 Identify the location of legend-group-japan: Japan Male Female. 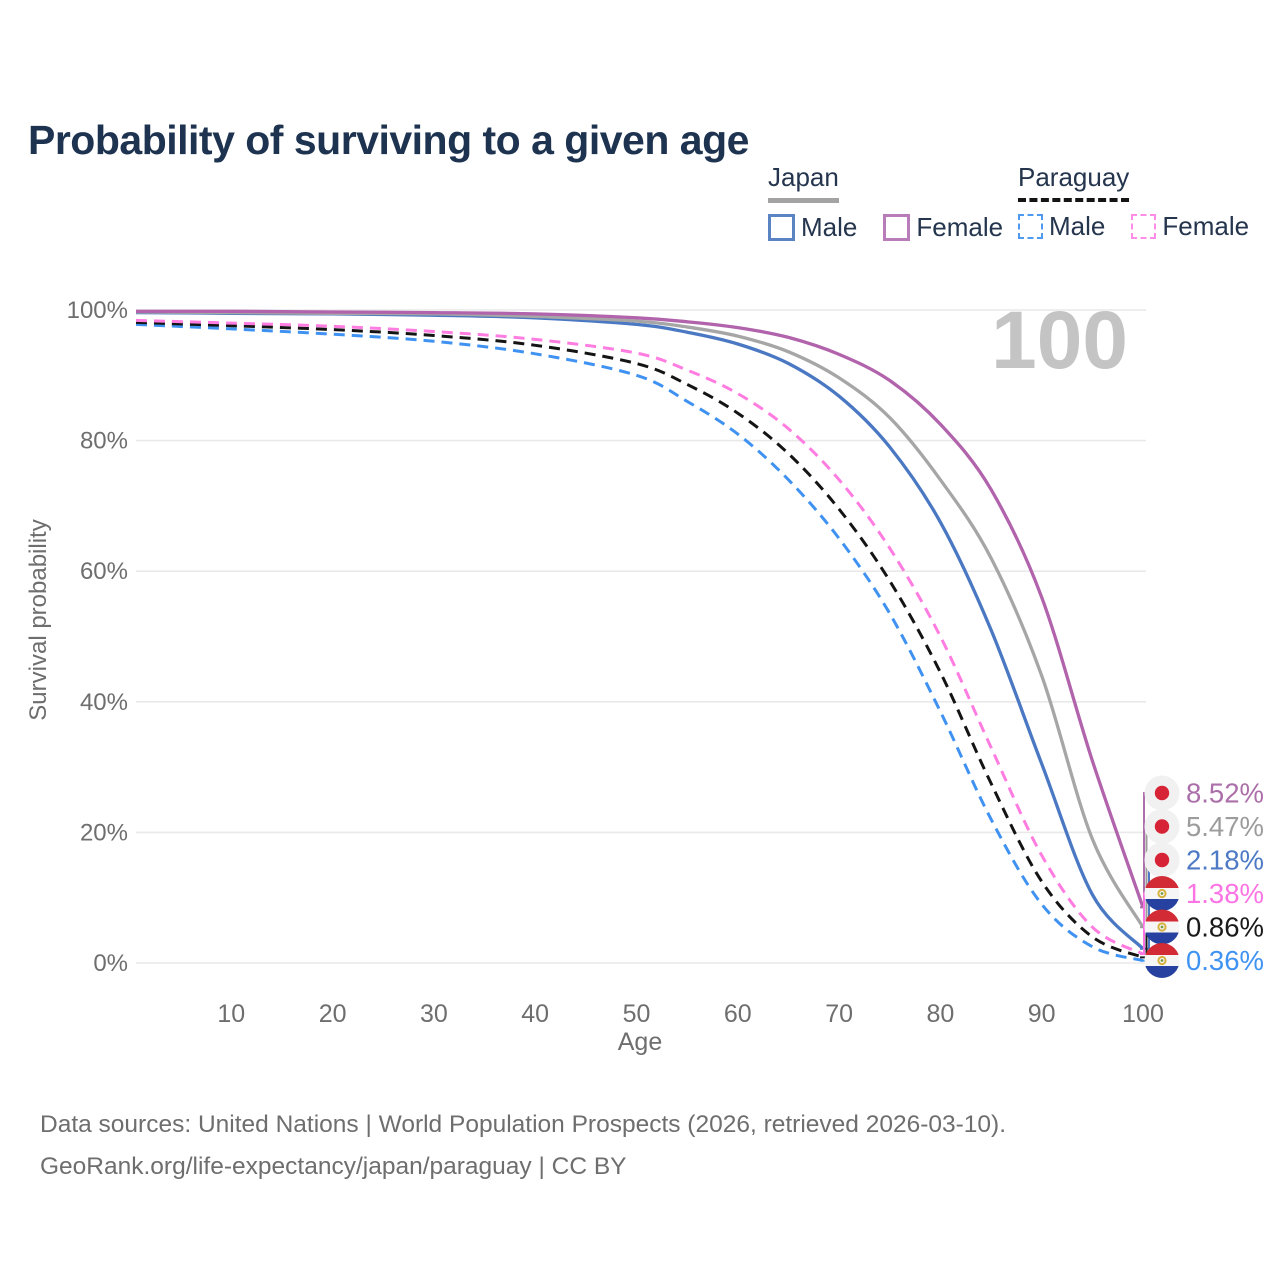
(894, 202).